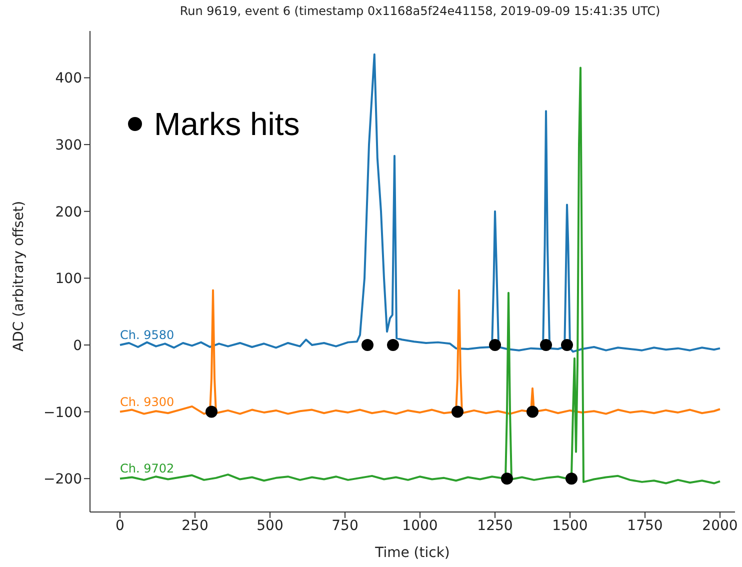 This screenshot has width=742, height=567. Describe the element at coordinates (495, 526) in the screenshot. I see `x-tick-label: 1250` at that location.